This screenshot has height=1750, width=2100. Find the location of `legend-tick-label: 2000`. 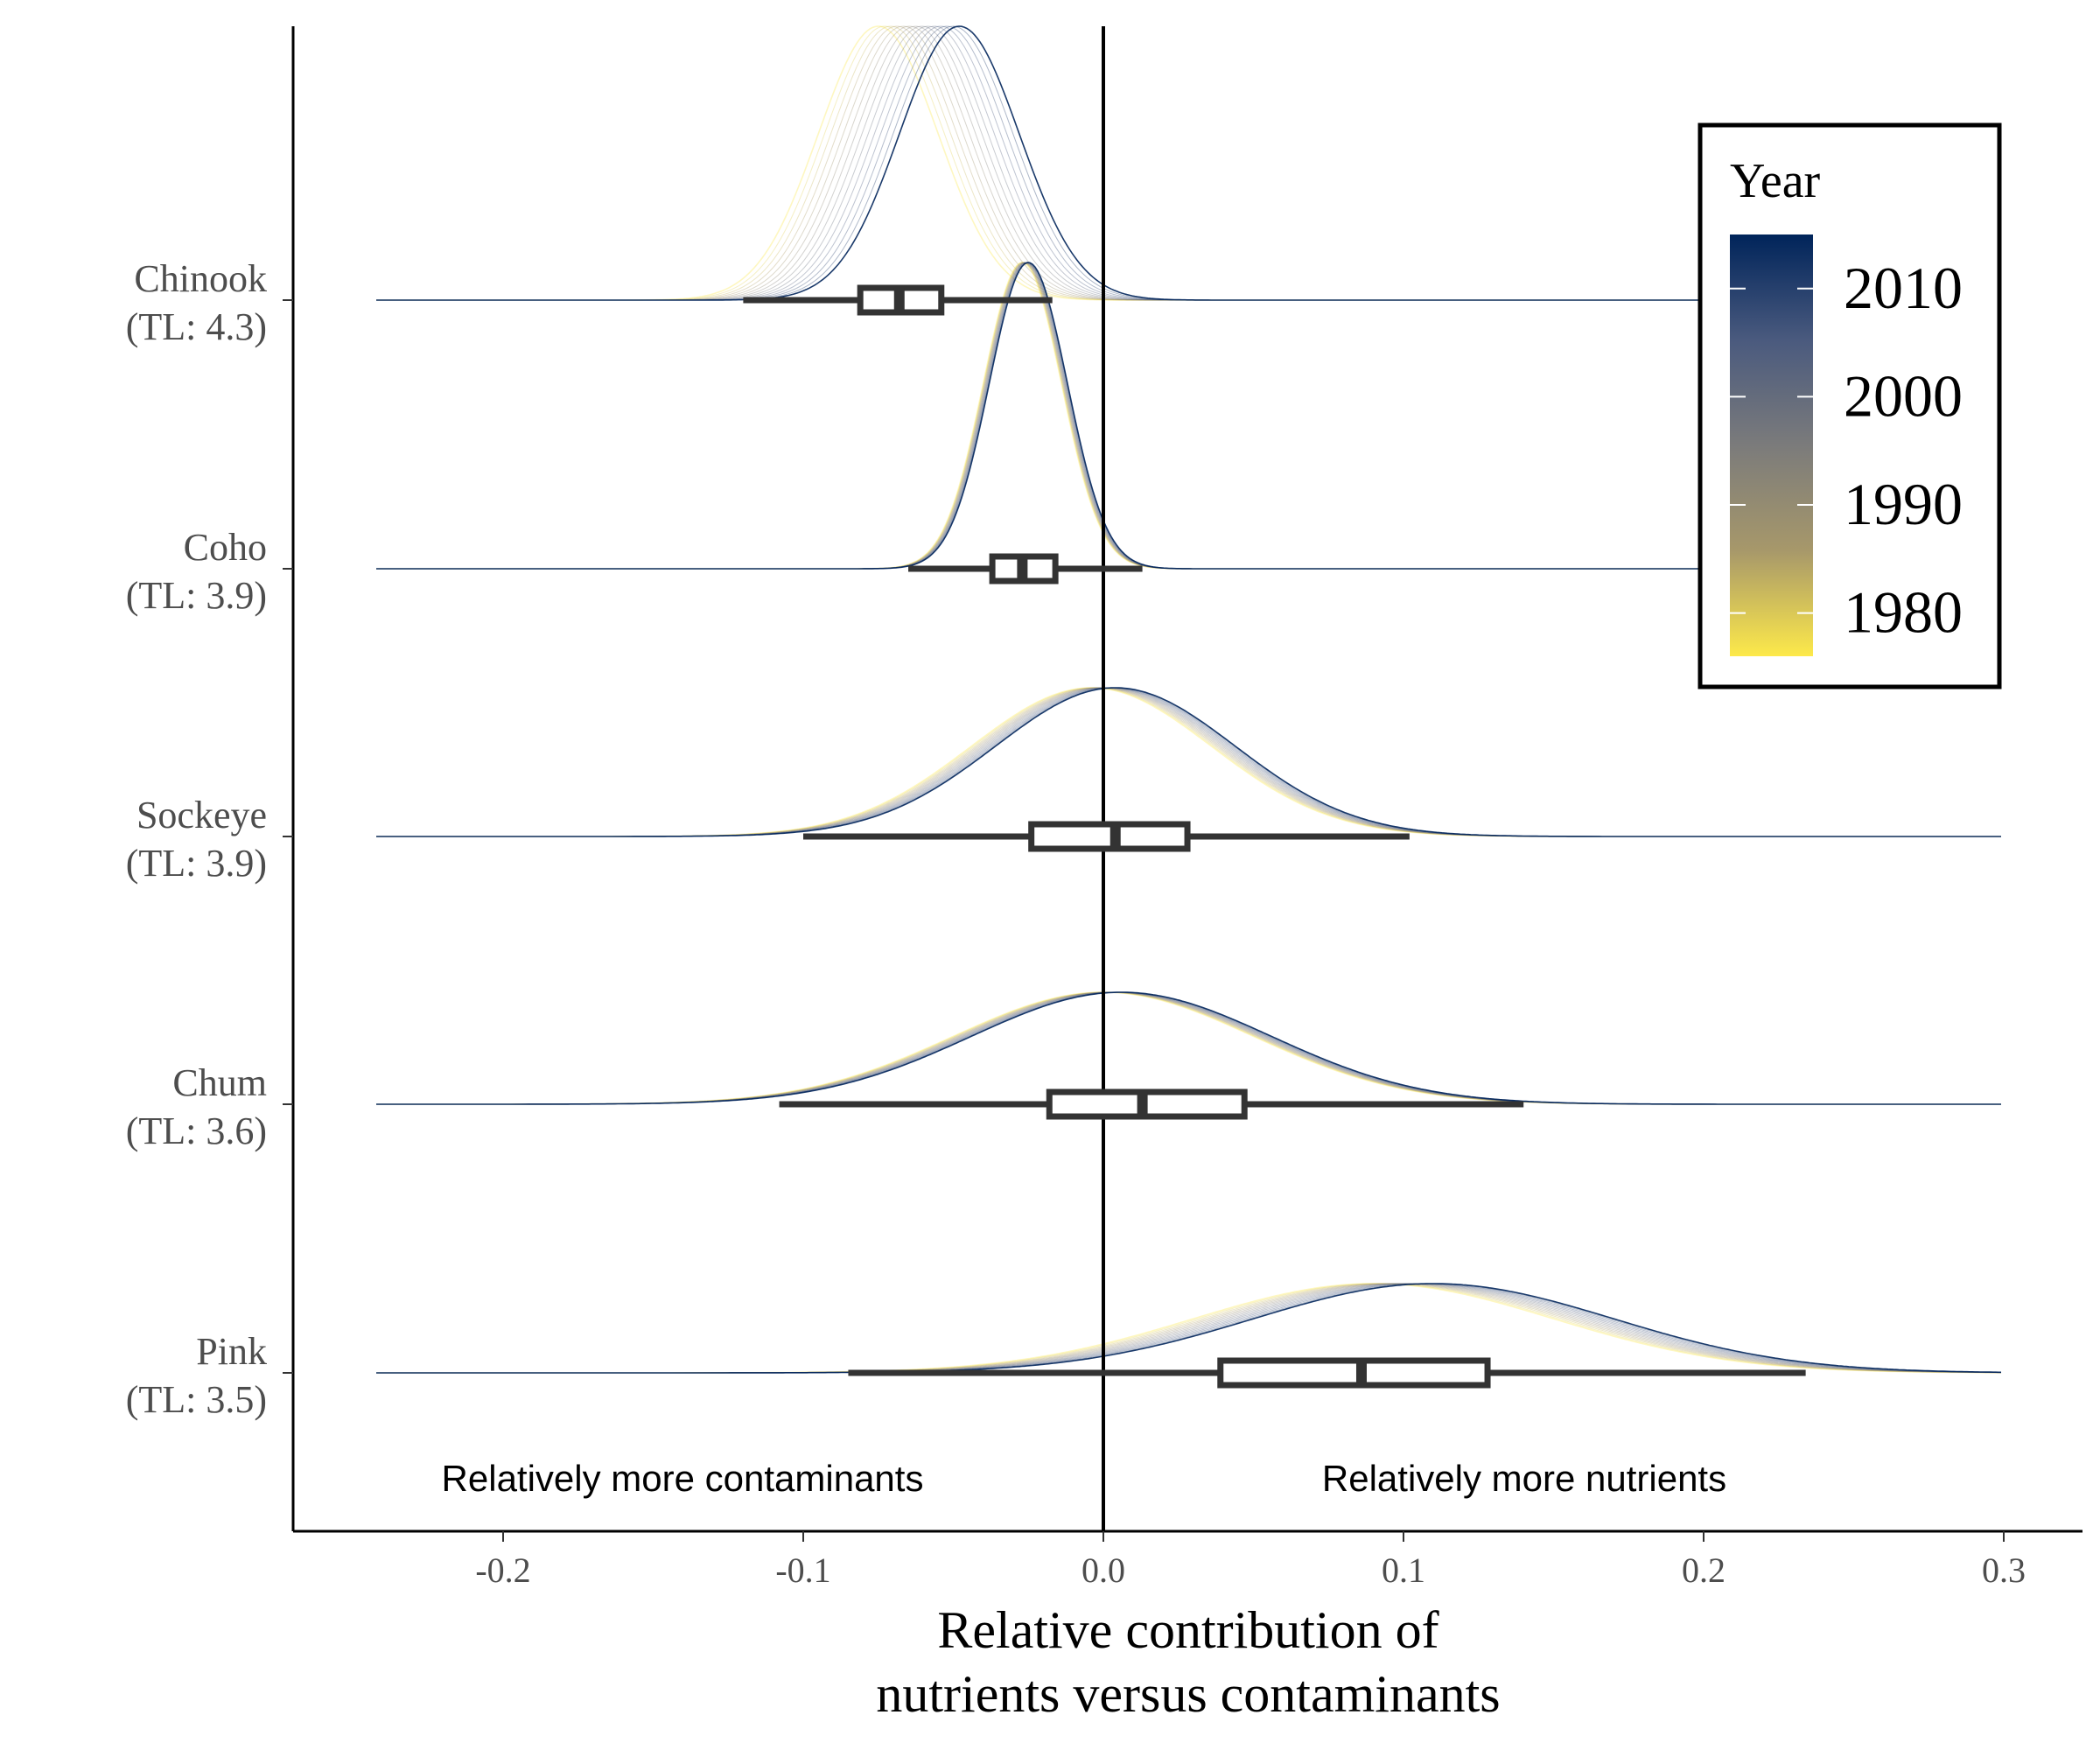

legend-tick-label: 2000 is located at coordinates (1903, 395).